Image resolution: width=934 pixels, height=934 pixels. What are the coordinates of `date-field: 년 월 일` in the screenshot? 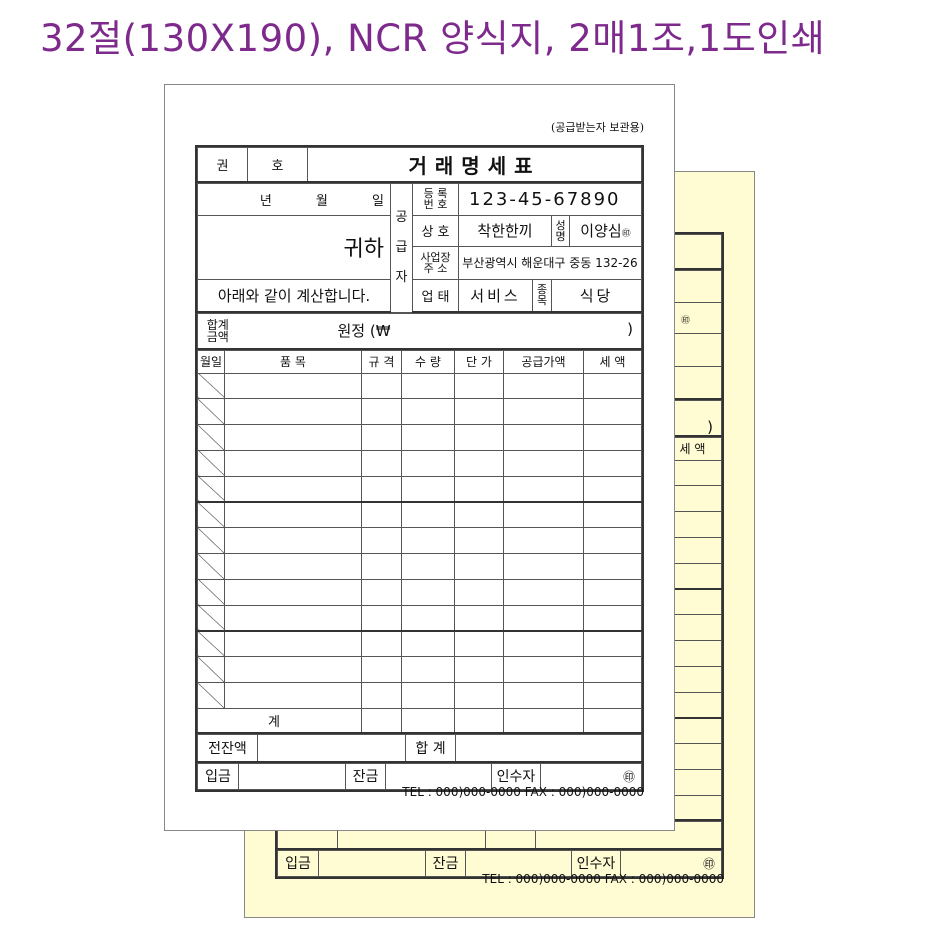 It's located at (294, 199).